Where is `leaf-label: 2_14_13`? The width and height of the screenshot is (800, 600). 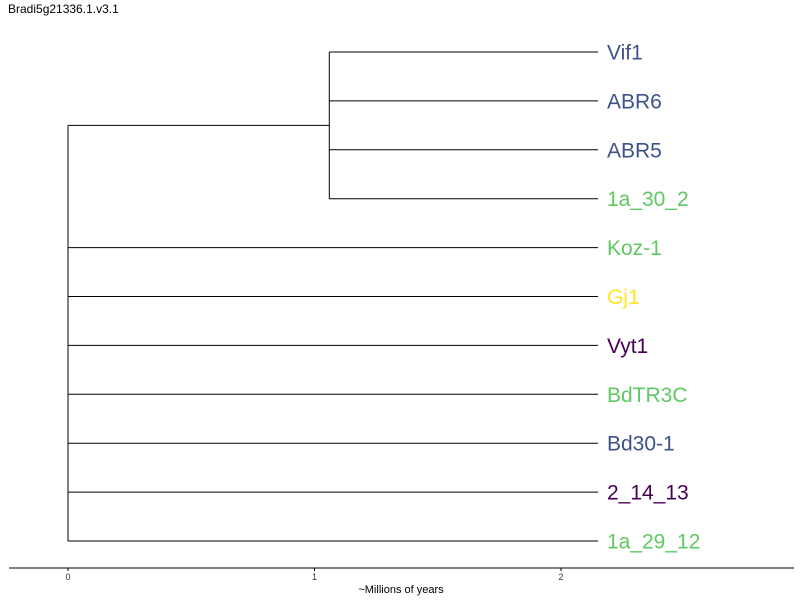
leaf-label: 2_14_13 is located at coordinates (648, 493).